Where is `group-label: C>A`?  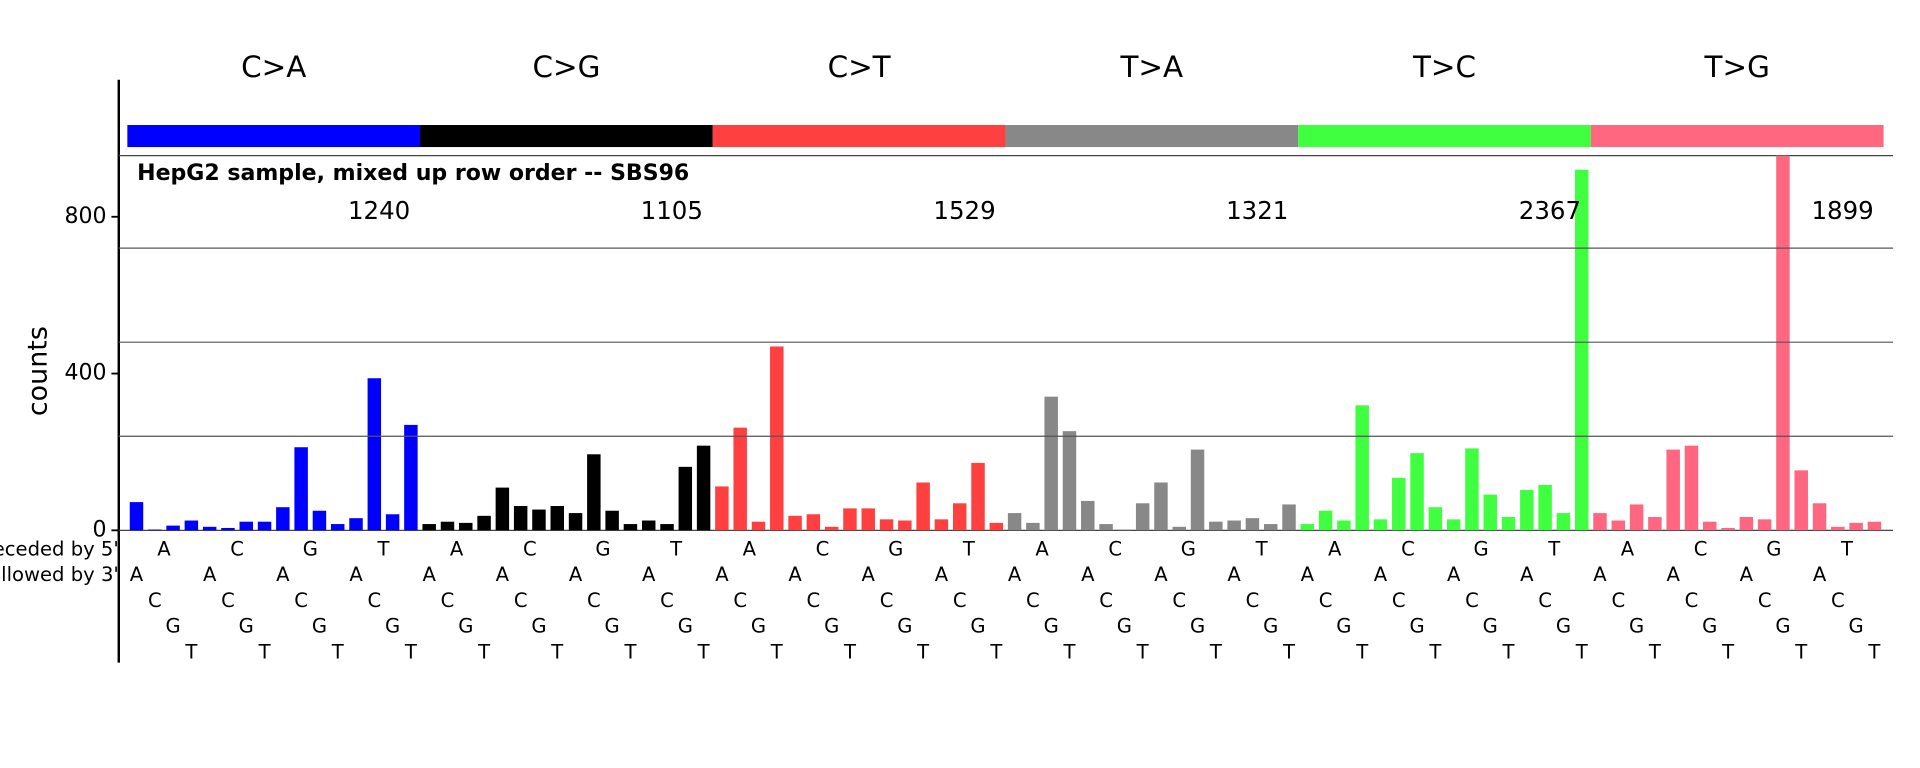
group-label: C>A is located at coordinates (273, 67).